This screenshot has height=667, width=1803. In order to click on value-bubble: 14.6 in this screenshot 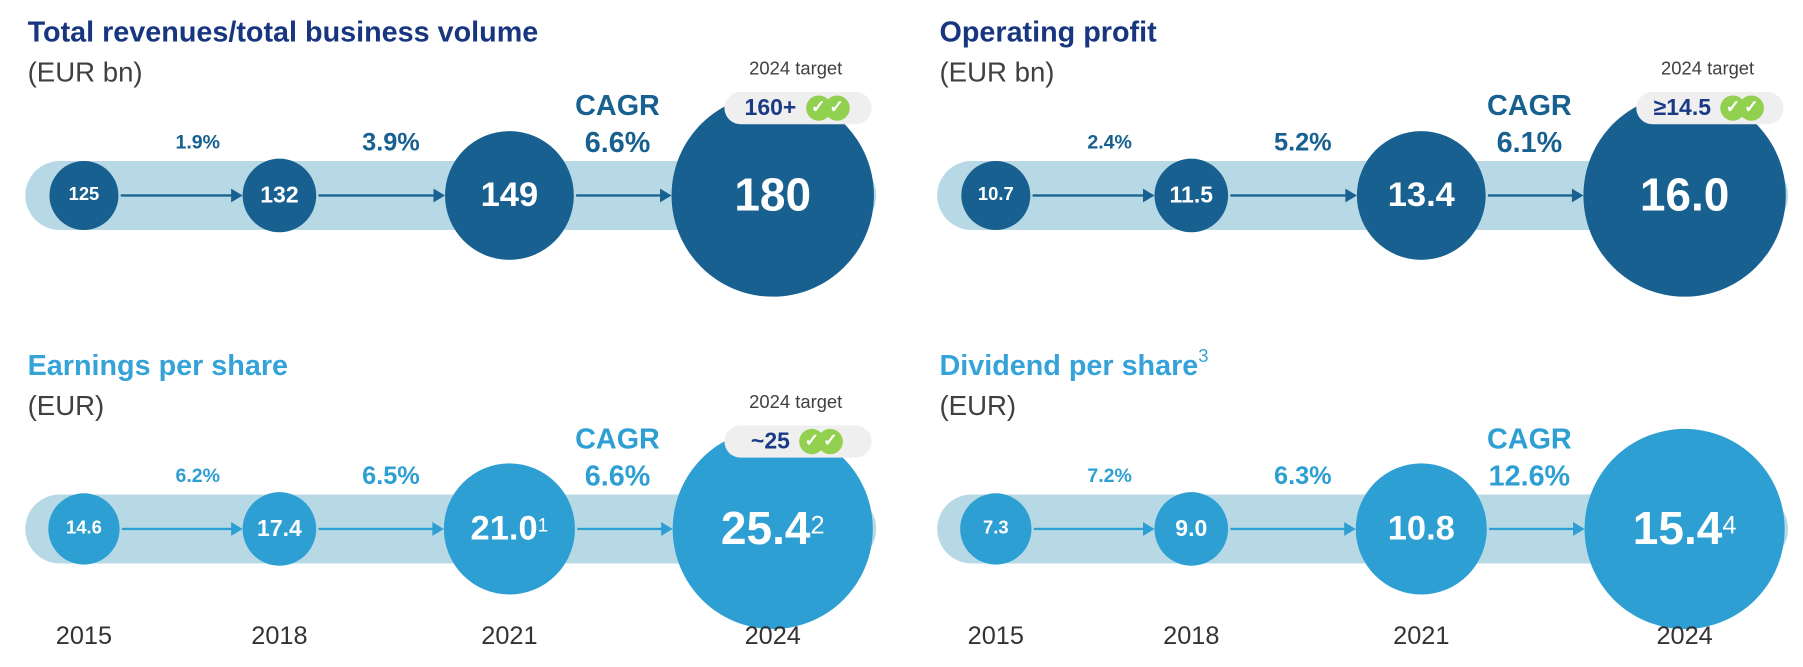, I will do `click(84, 529)`.